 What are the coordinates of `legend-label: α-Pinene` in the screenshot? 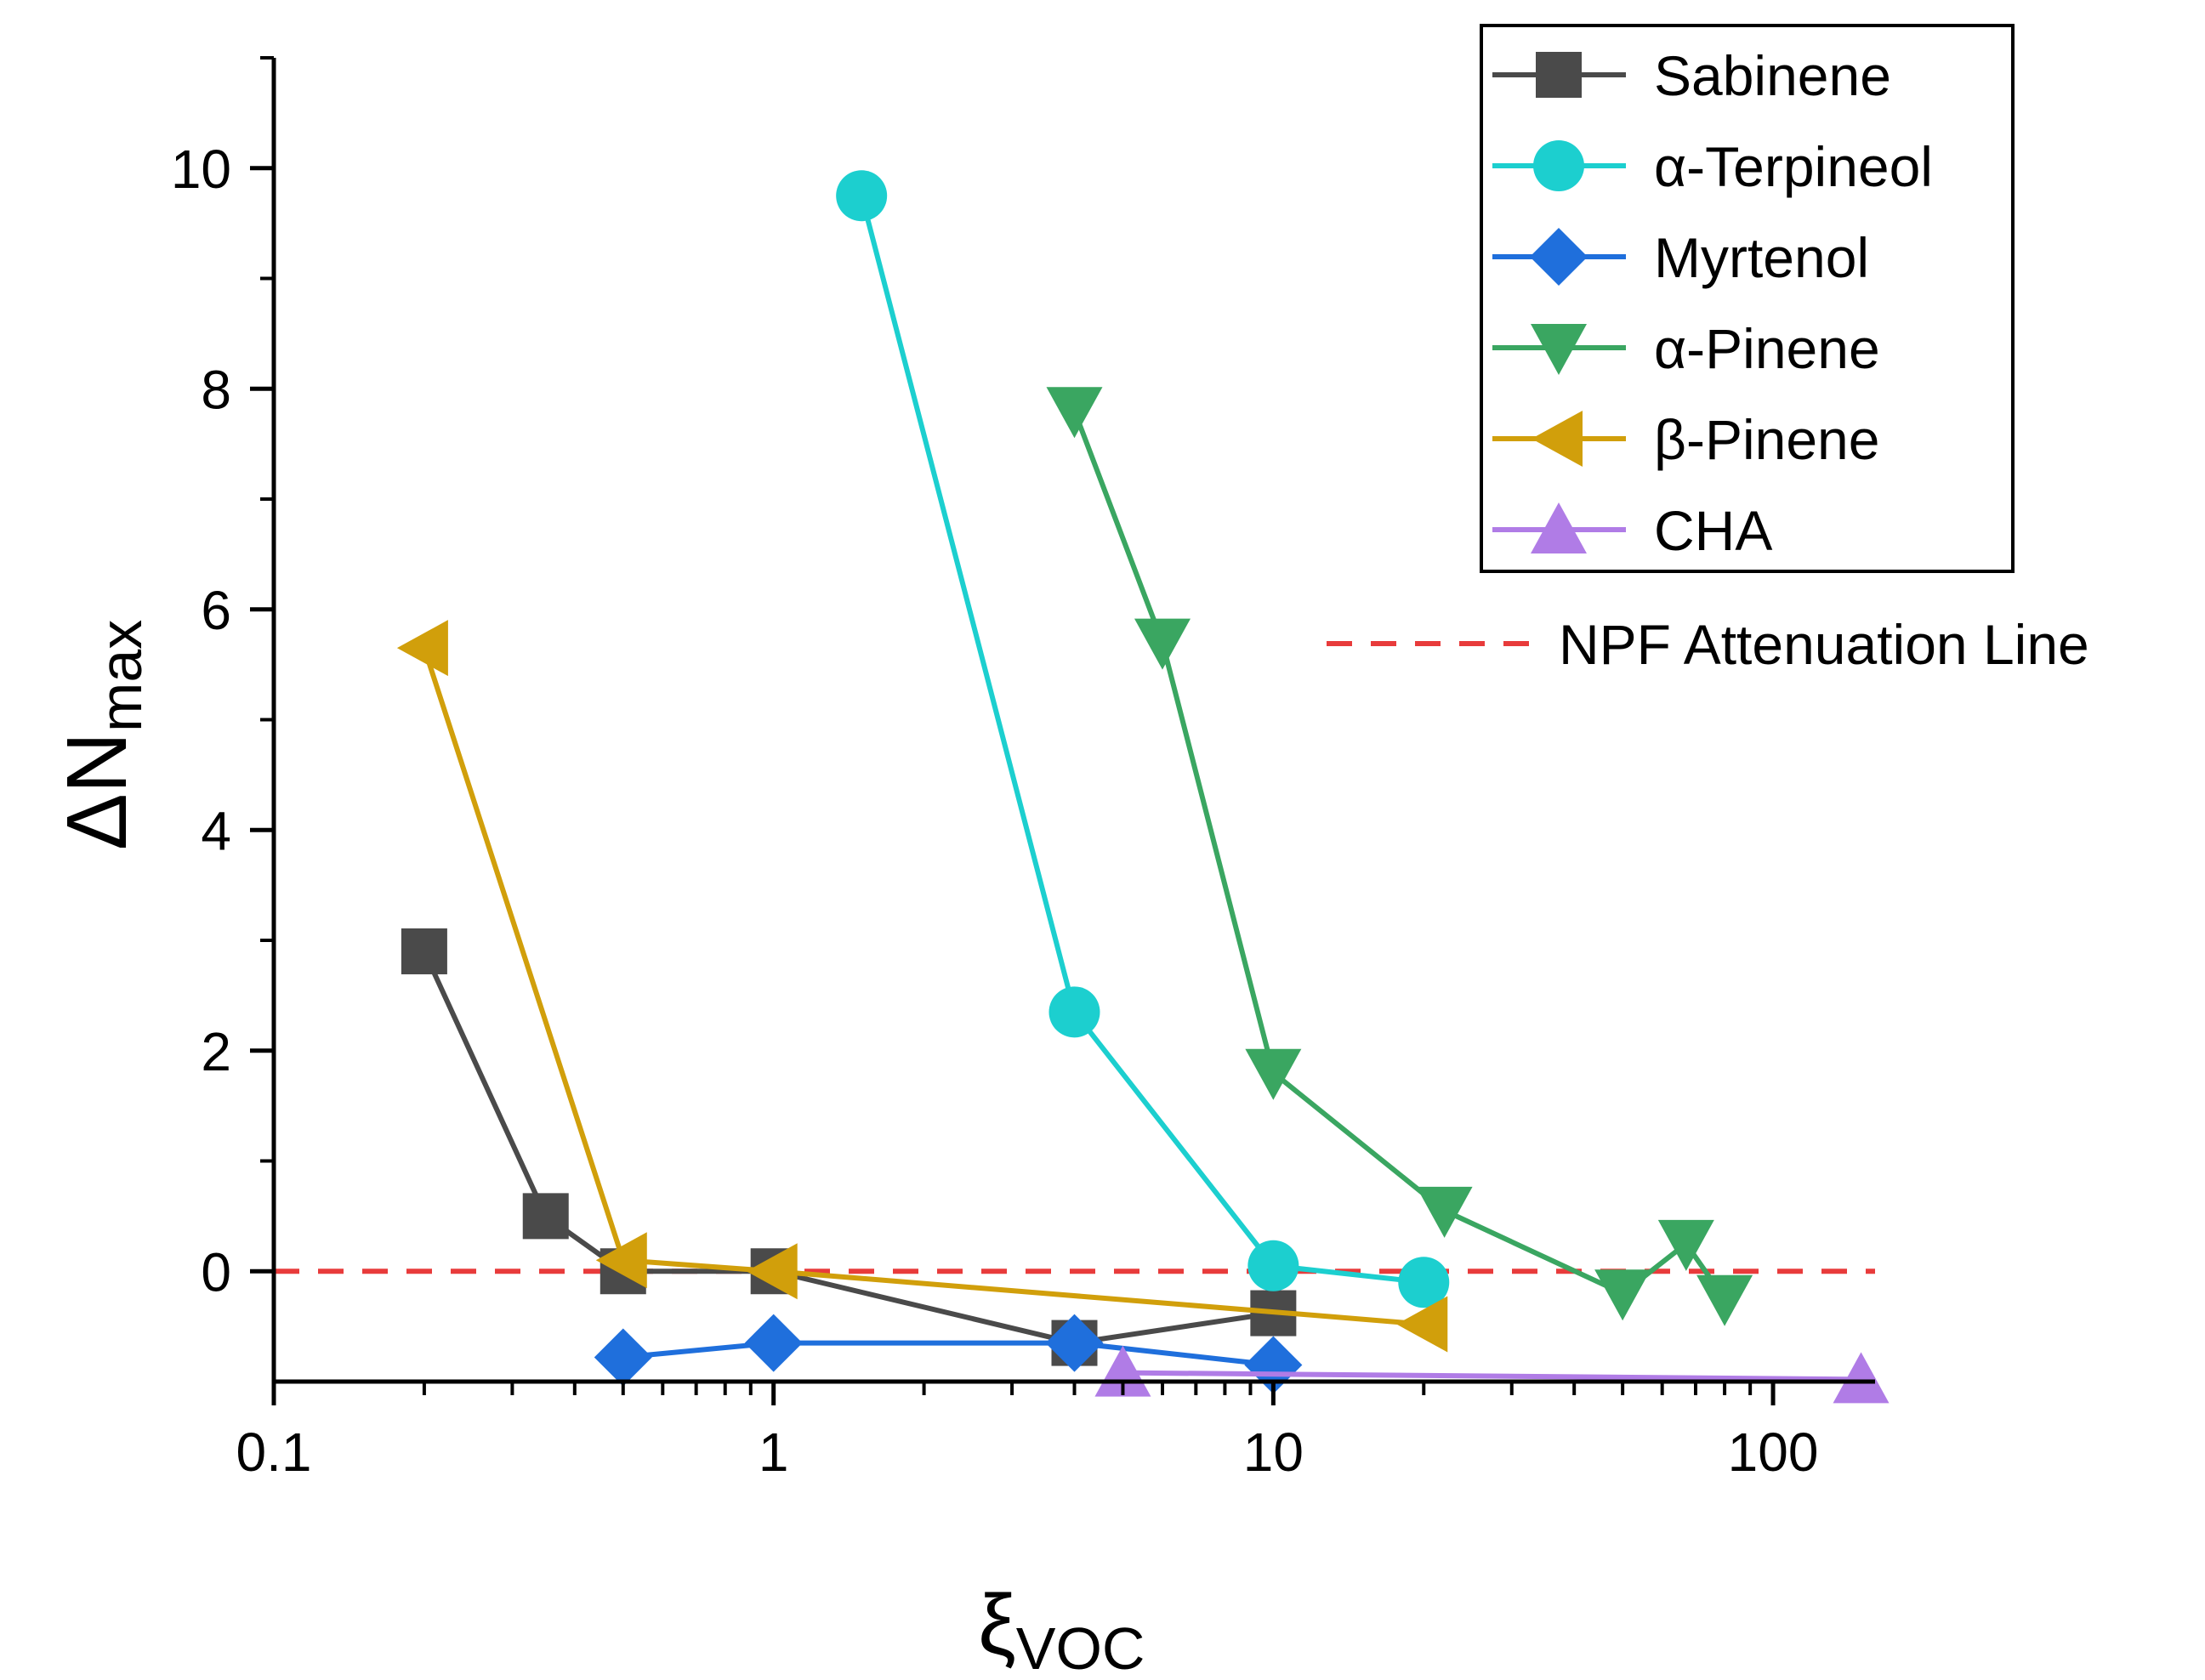 It's located at (1767, 348).